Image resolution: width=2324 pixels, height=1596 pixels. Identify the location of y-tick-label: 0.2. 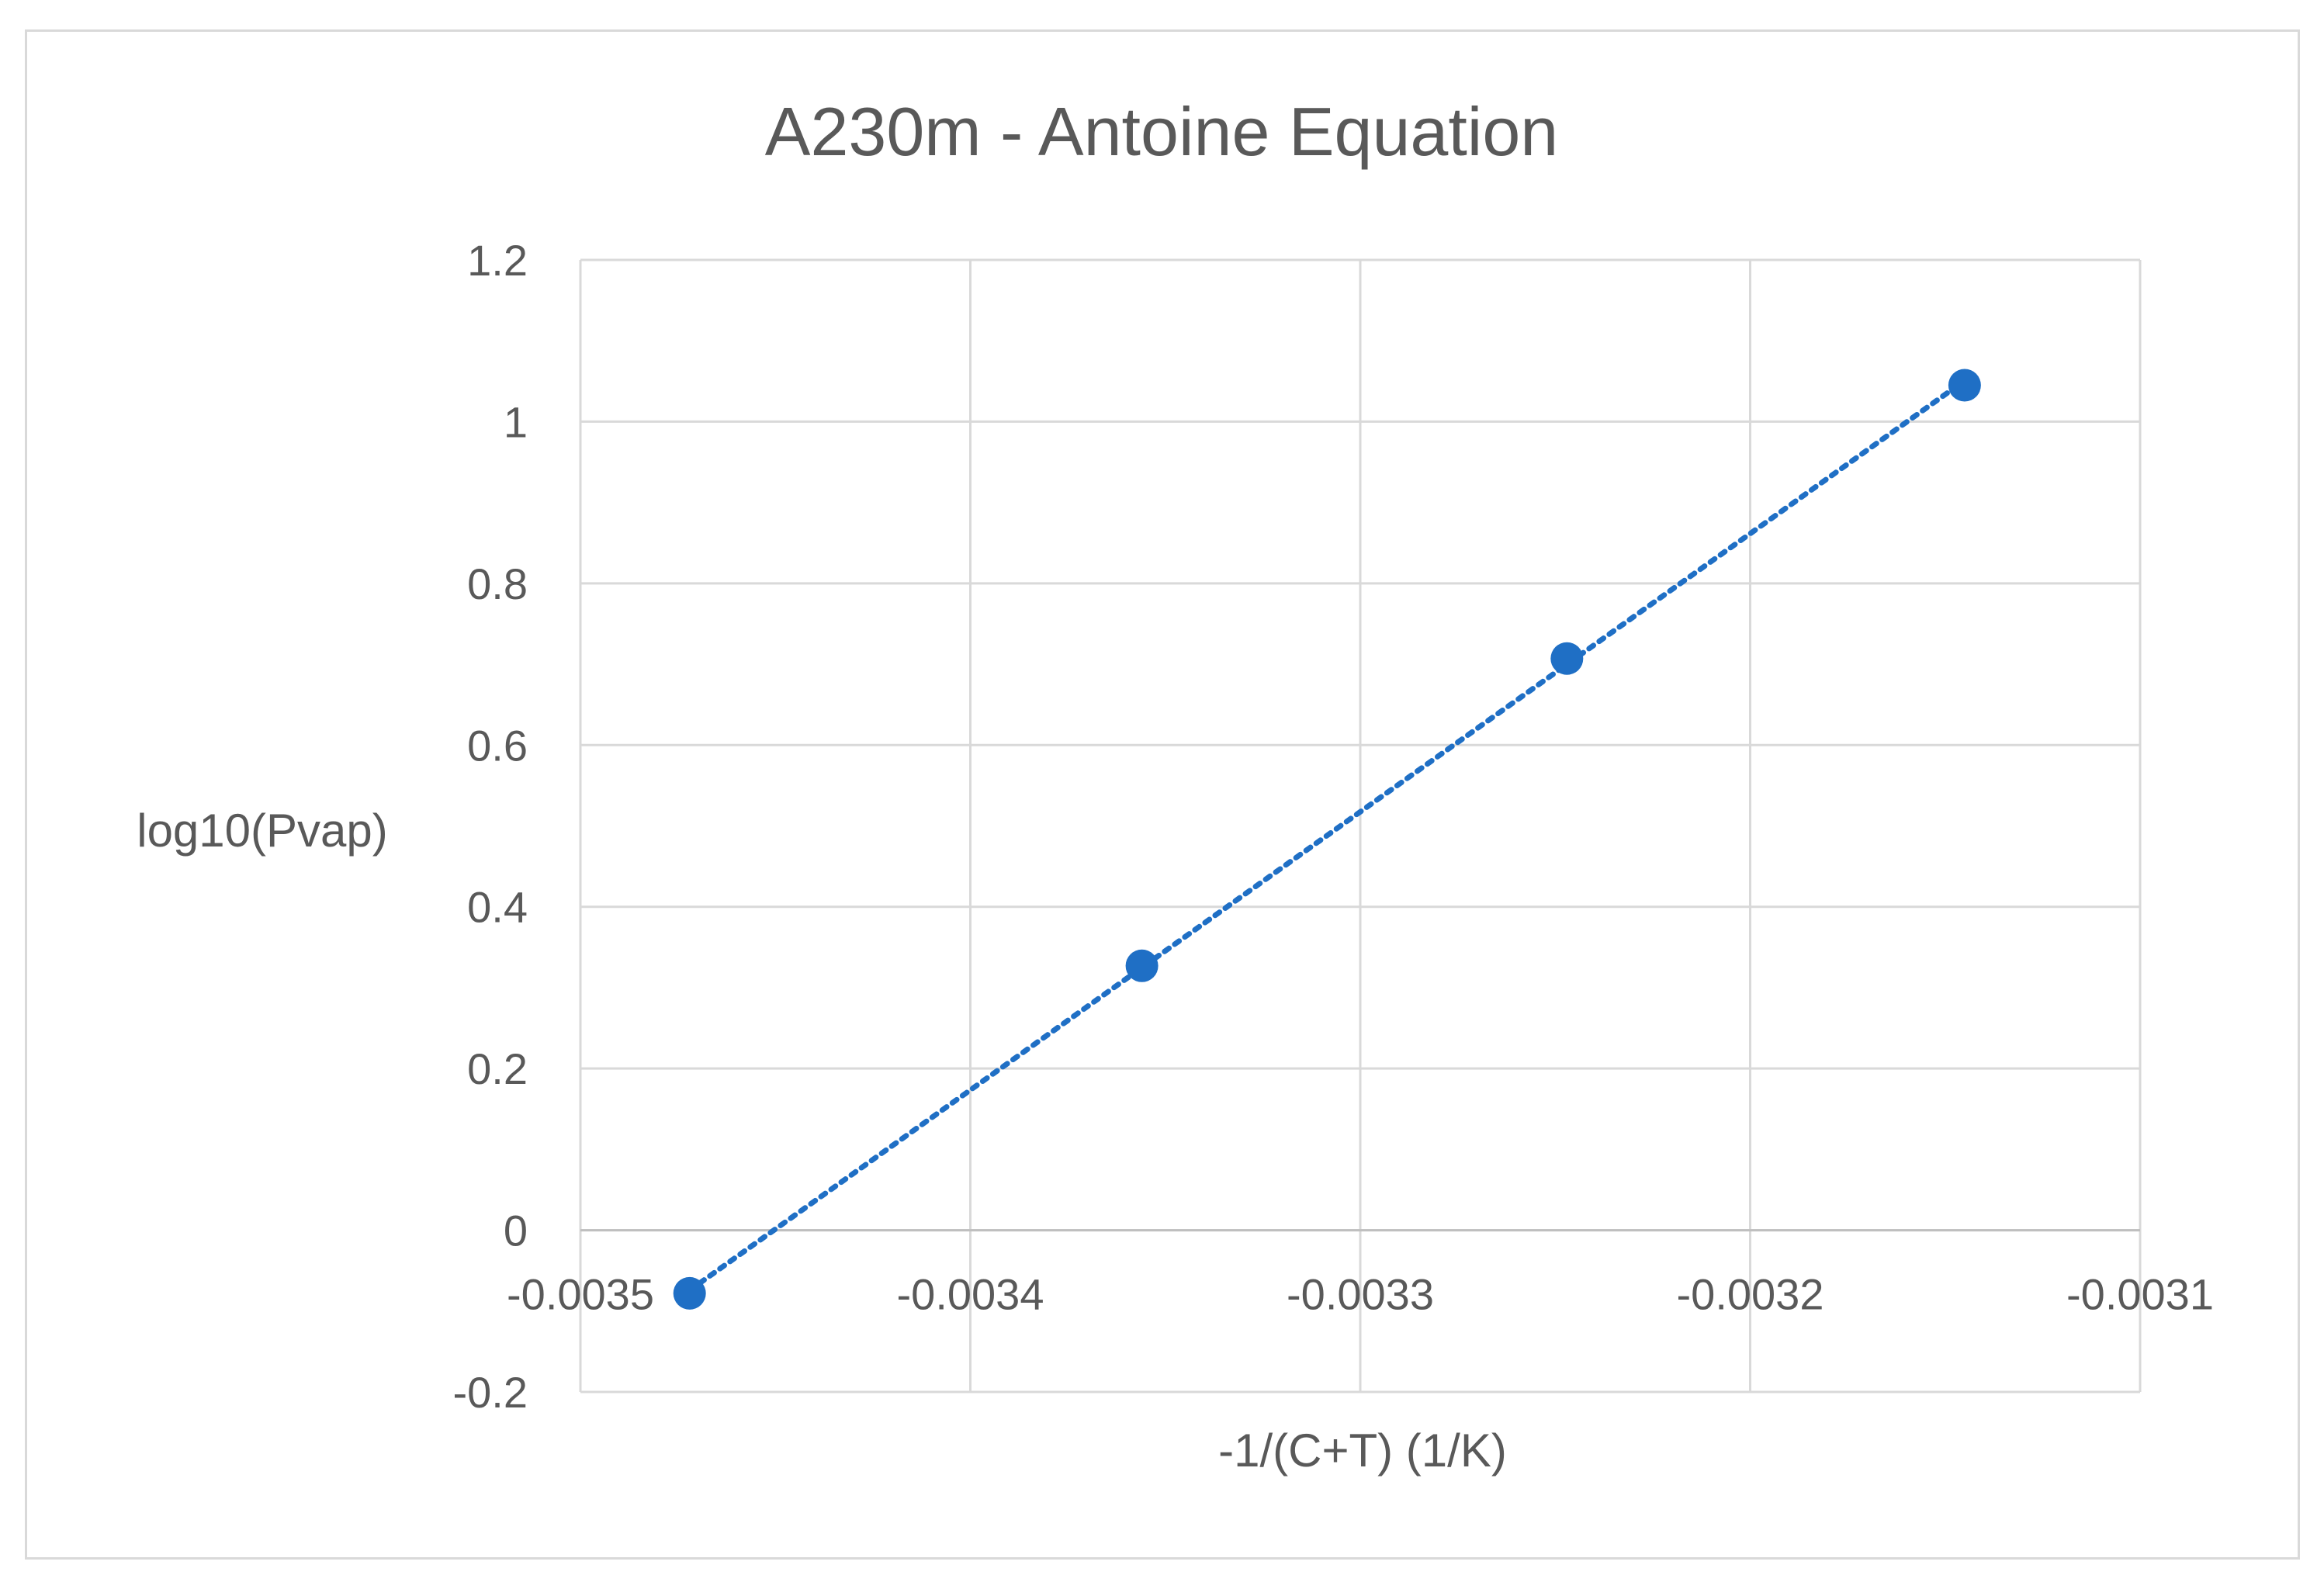
(497, 1068).